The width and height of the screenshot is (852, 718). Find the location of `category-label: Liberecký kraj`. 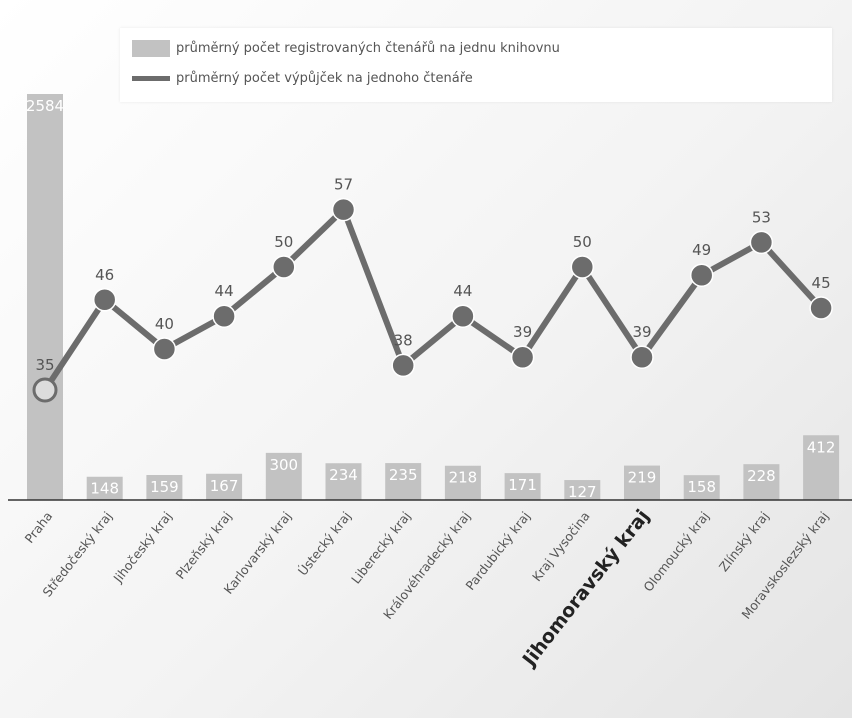

category-label: Liberecký kraj is located at coordinates (380, 548).